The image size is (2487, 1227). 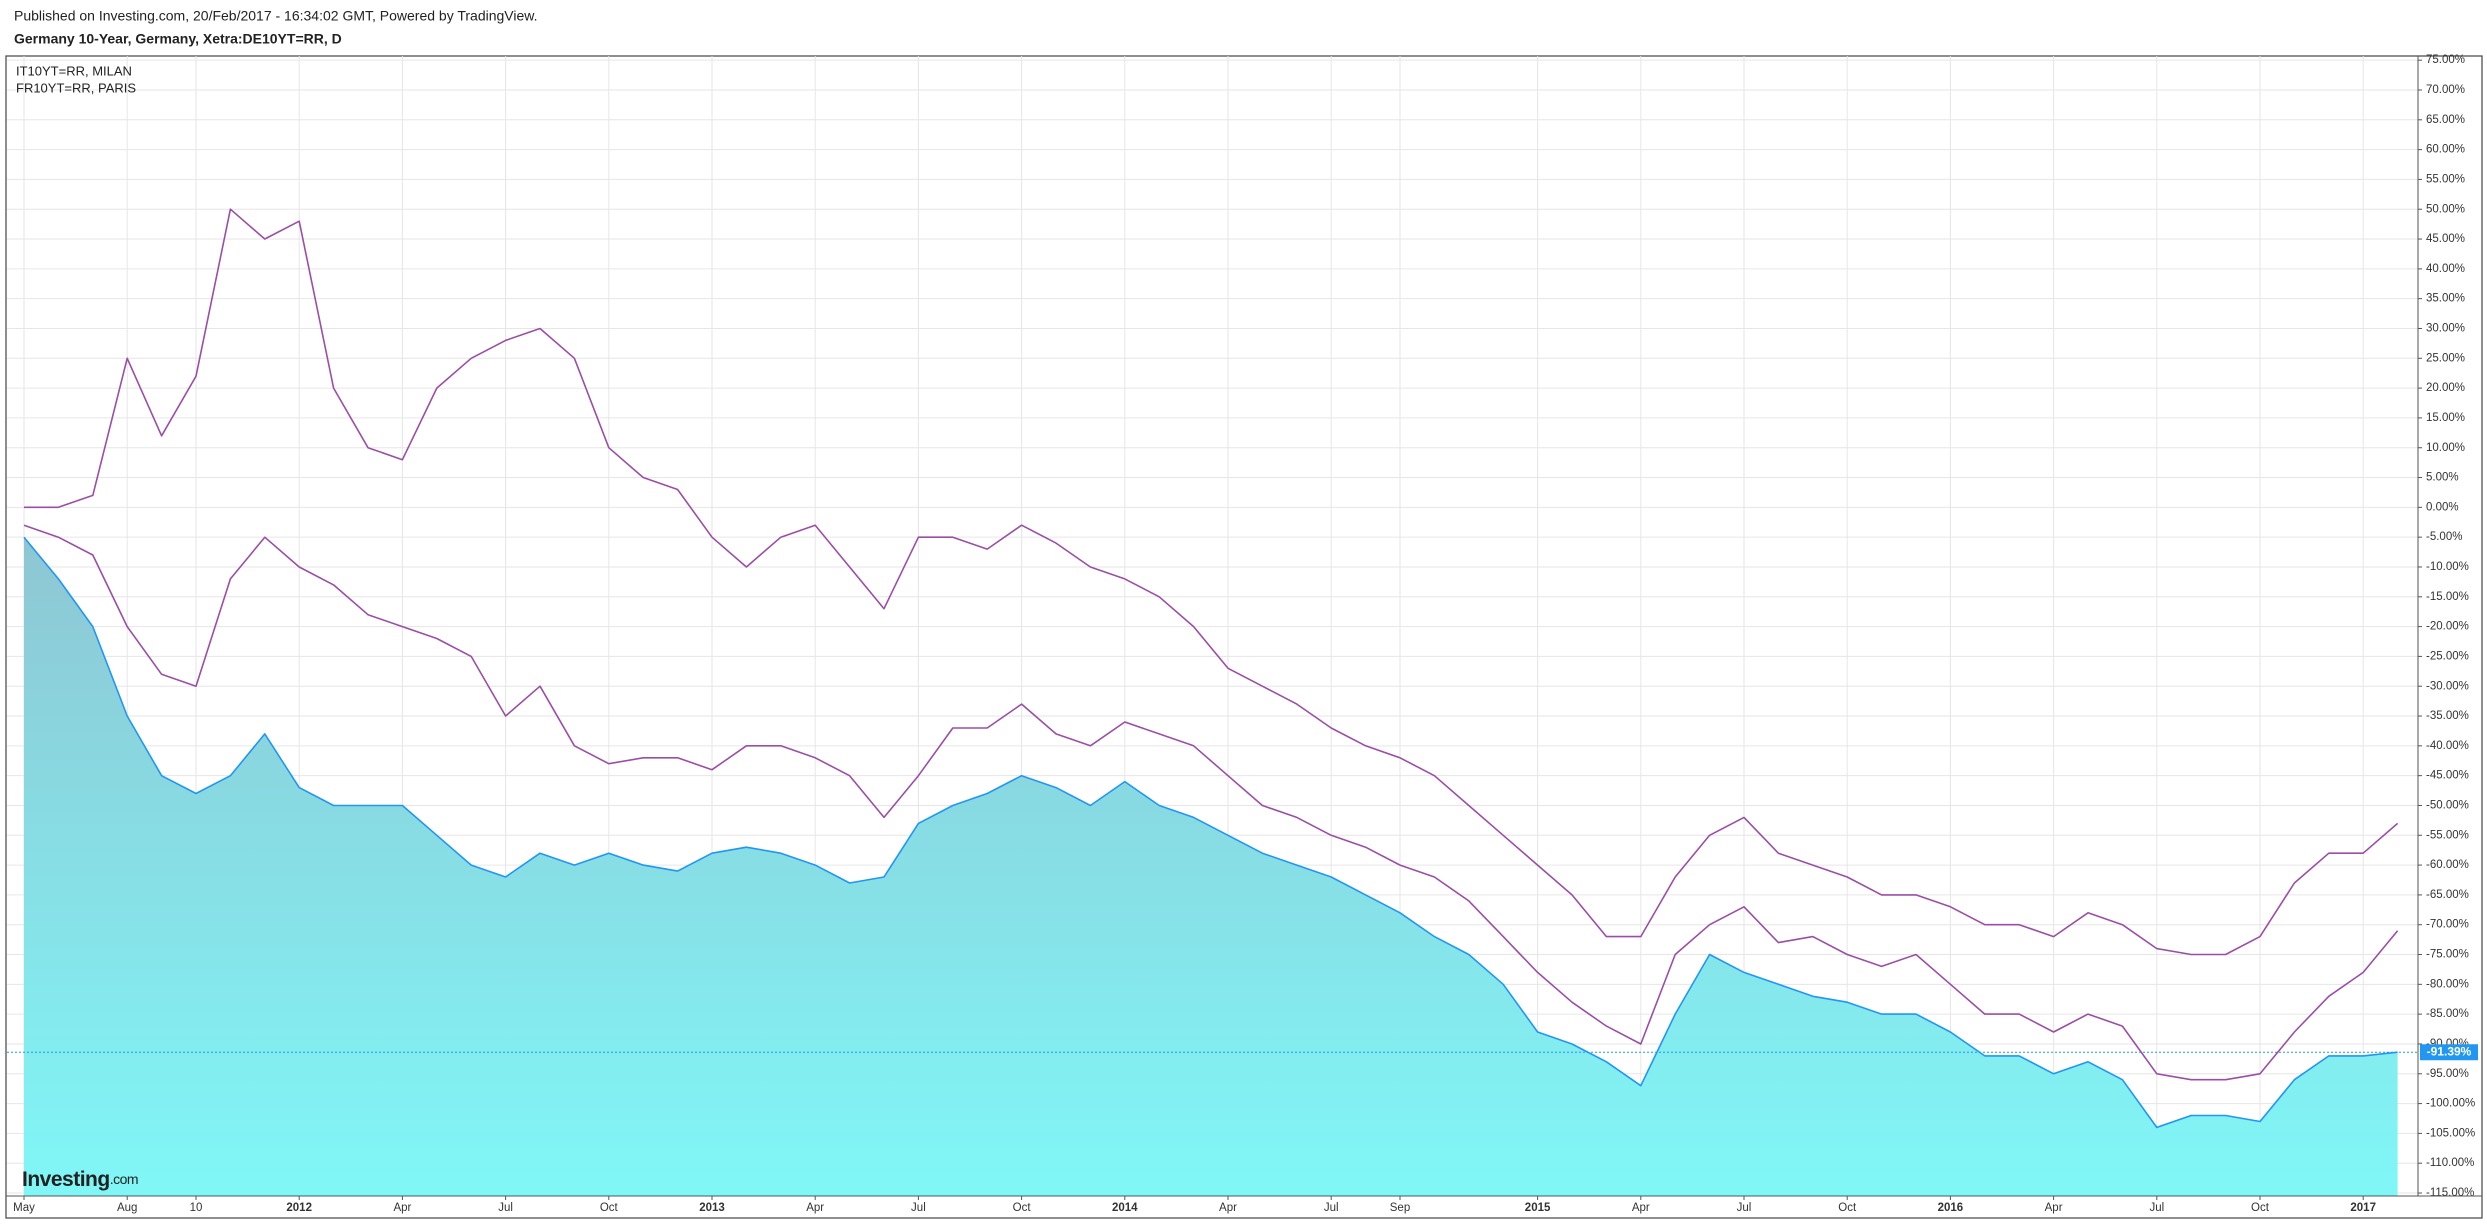 I want to click on y-tick-label: -85.00%, so click(x=2447, y=1014).